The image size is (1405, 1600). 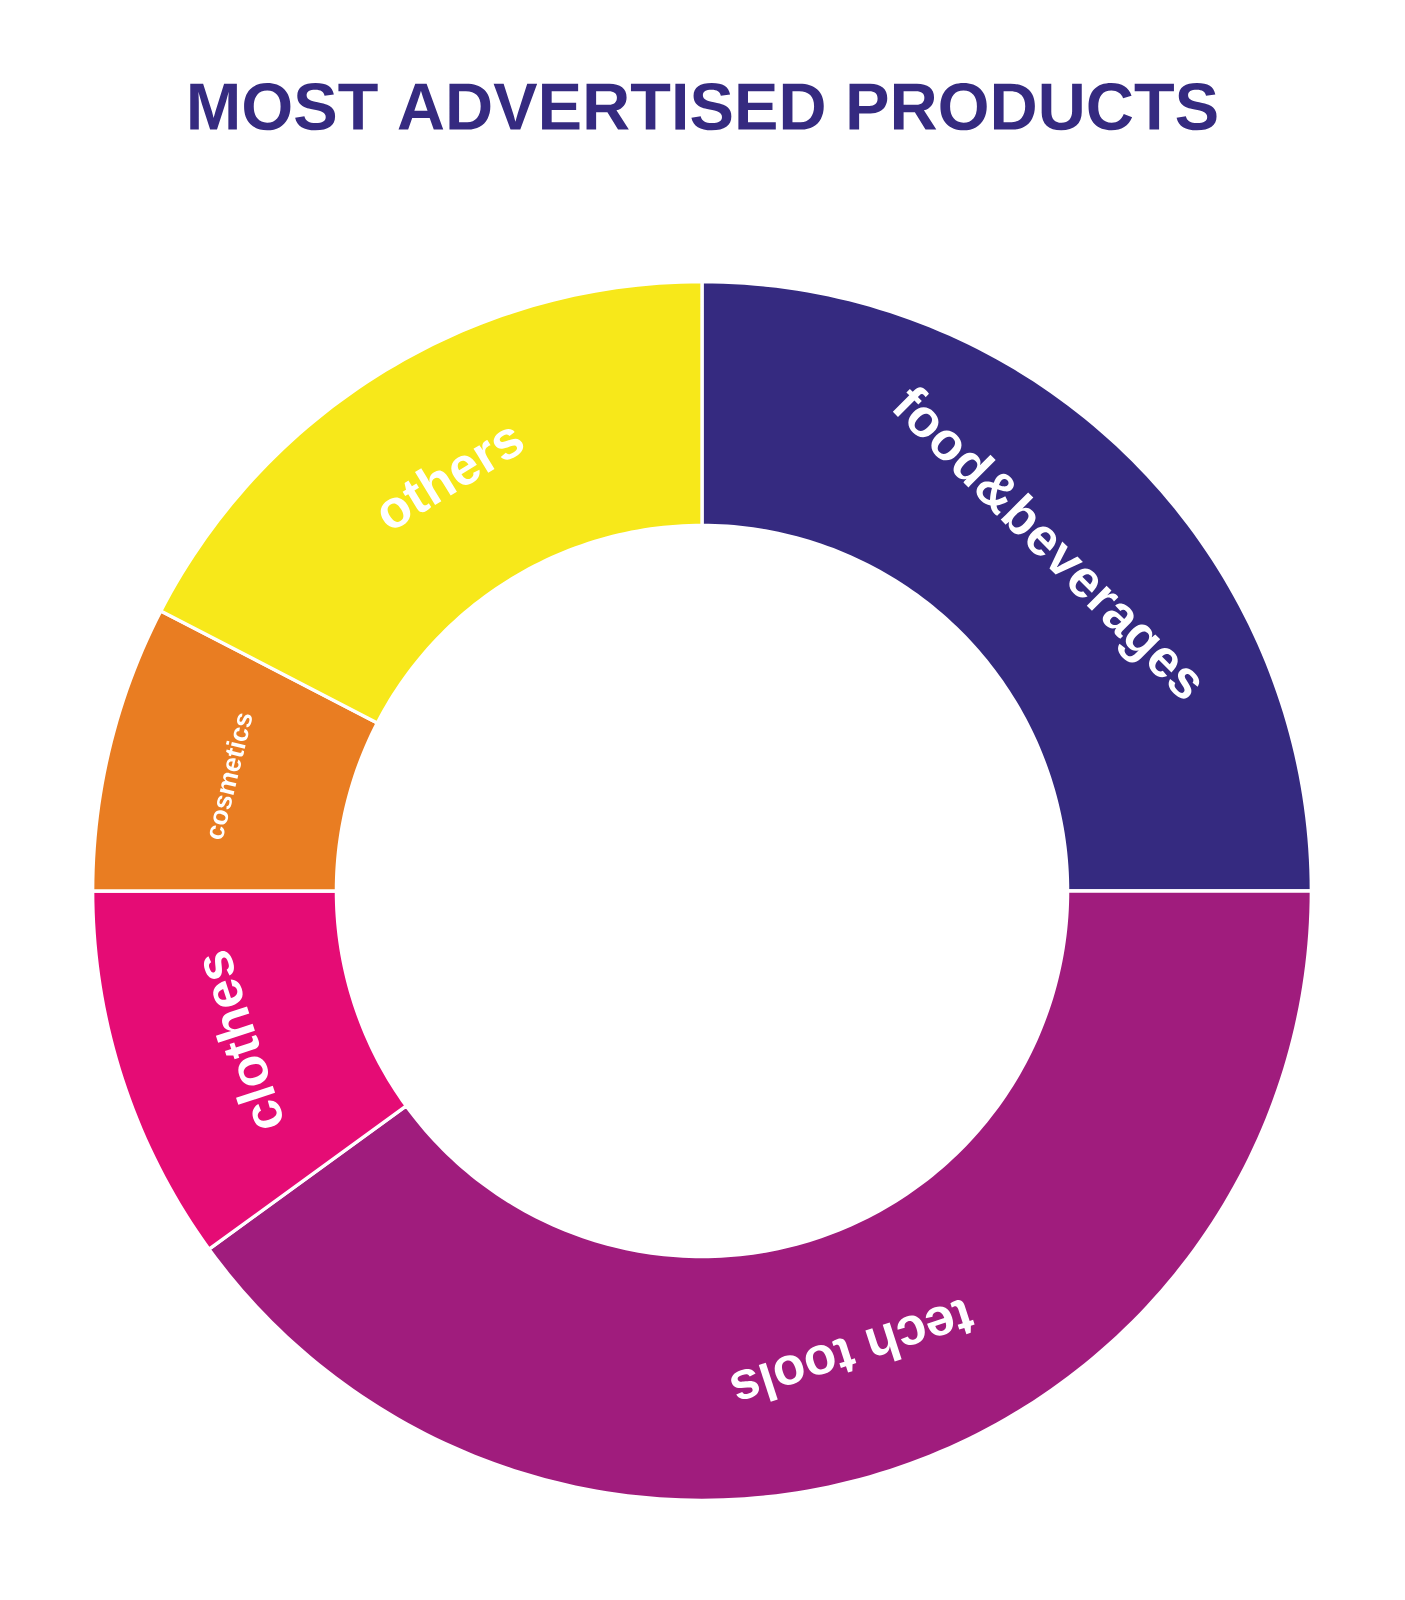 I want to click on chart-title: MOST ADVERTISED PRODUCTS, so click(x=703, y=107).